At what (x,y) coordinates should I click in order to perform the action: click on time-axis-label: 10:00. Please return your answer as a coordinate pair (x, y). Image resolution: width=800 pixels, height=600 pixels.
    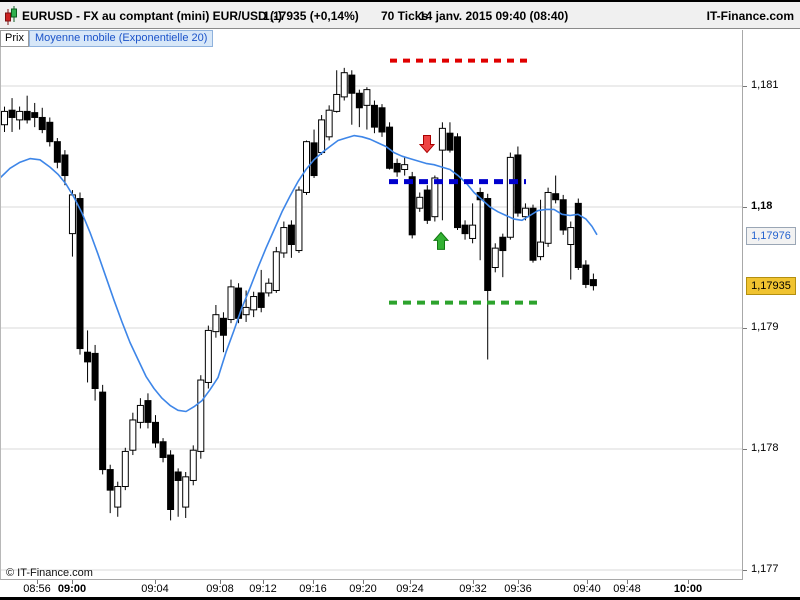
    Looking at the image, I should click on (688, 589).